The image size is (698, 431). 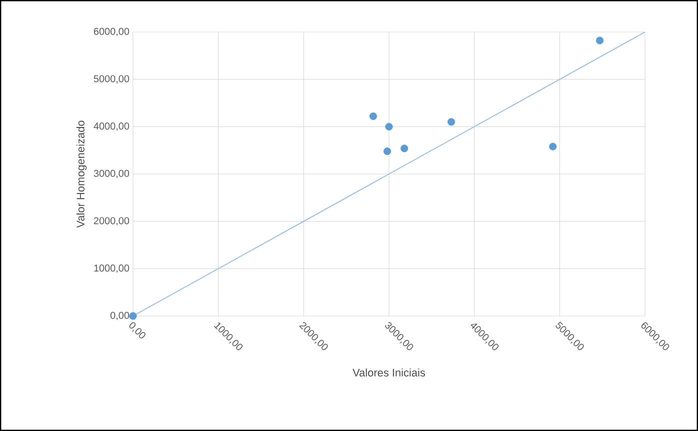 What do you see at coordinates (112, 174) in the screenshot?
I see `y-tick-label: 3000,00` at bounding box center [112, 174].